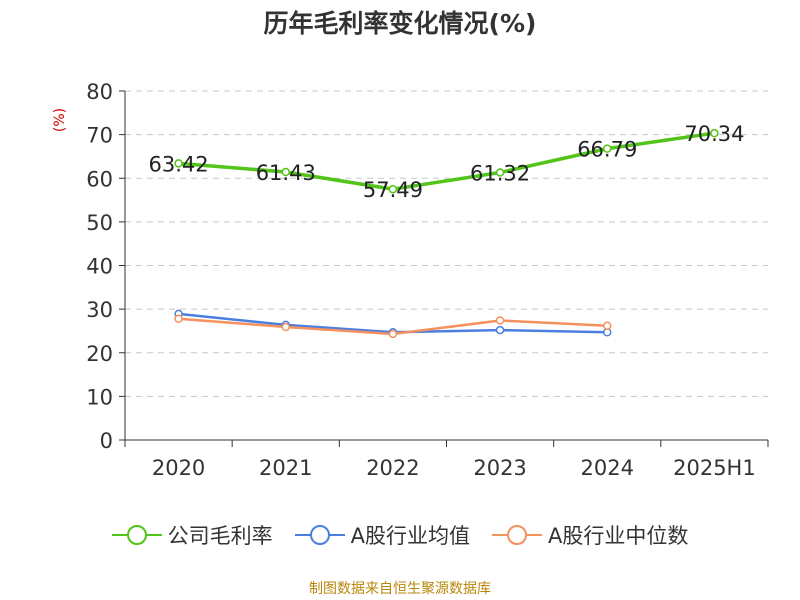 Image resolution: width=800 pixels, height=600 pixels. Describe the element at coordinates (99, 92) in the screenshot. I see `y-tick-label: 80` at that location.